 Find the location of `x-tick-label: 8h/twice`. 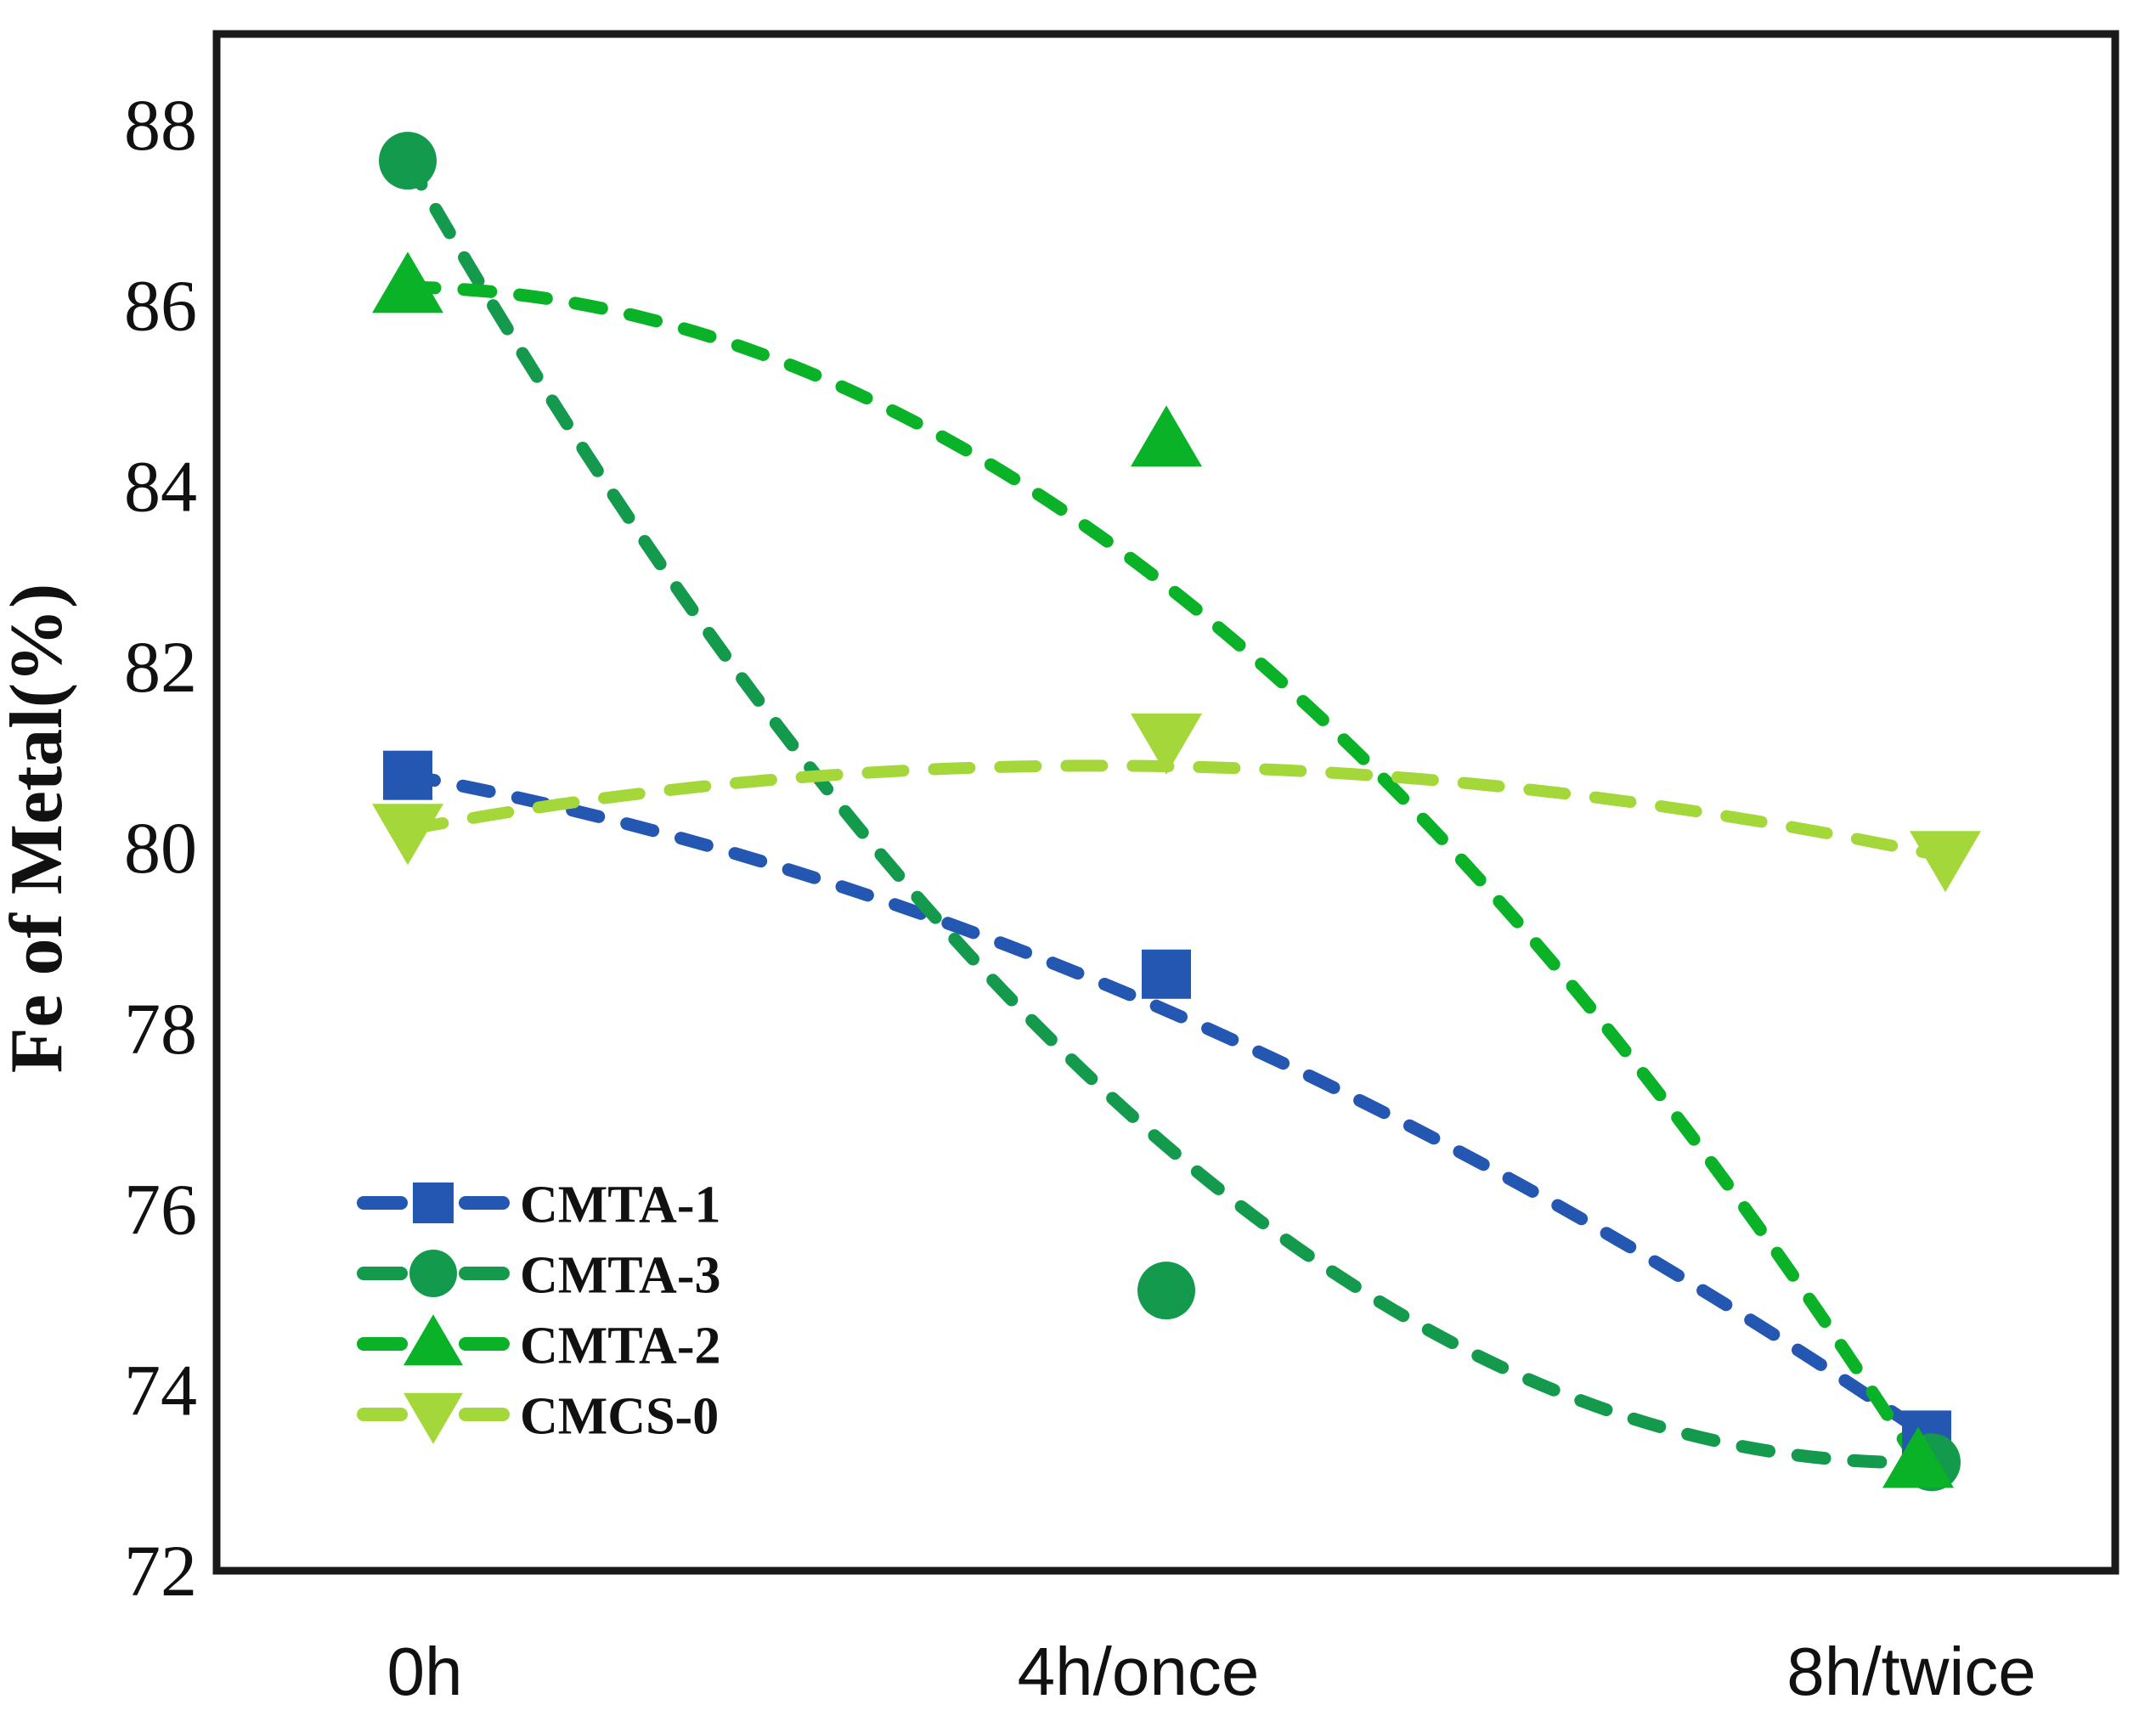

x-tick-label: 8h/twice is located at coordinates (1910, 1671).